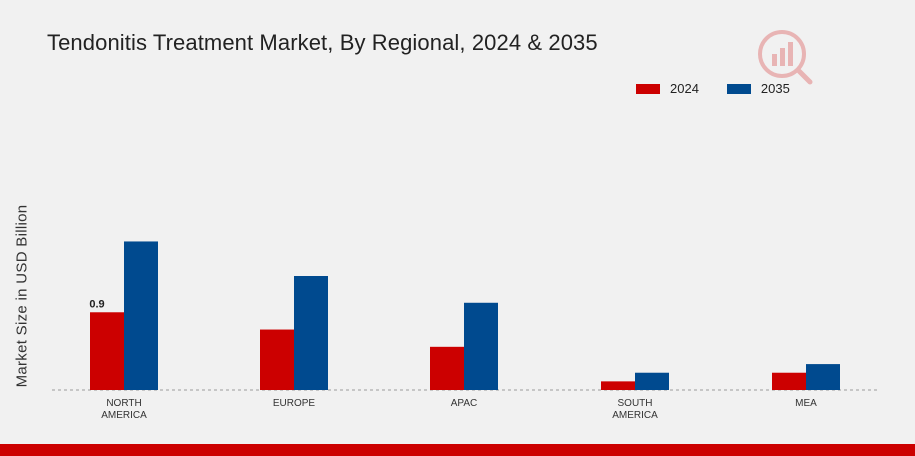  I want to click on brand-logo-icon, so click(785, 57).